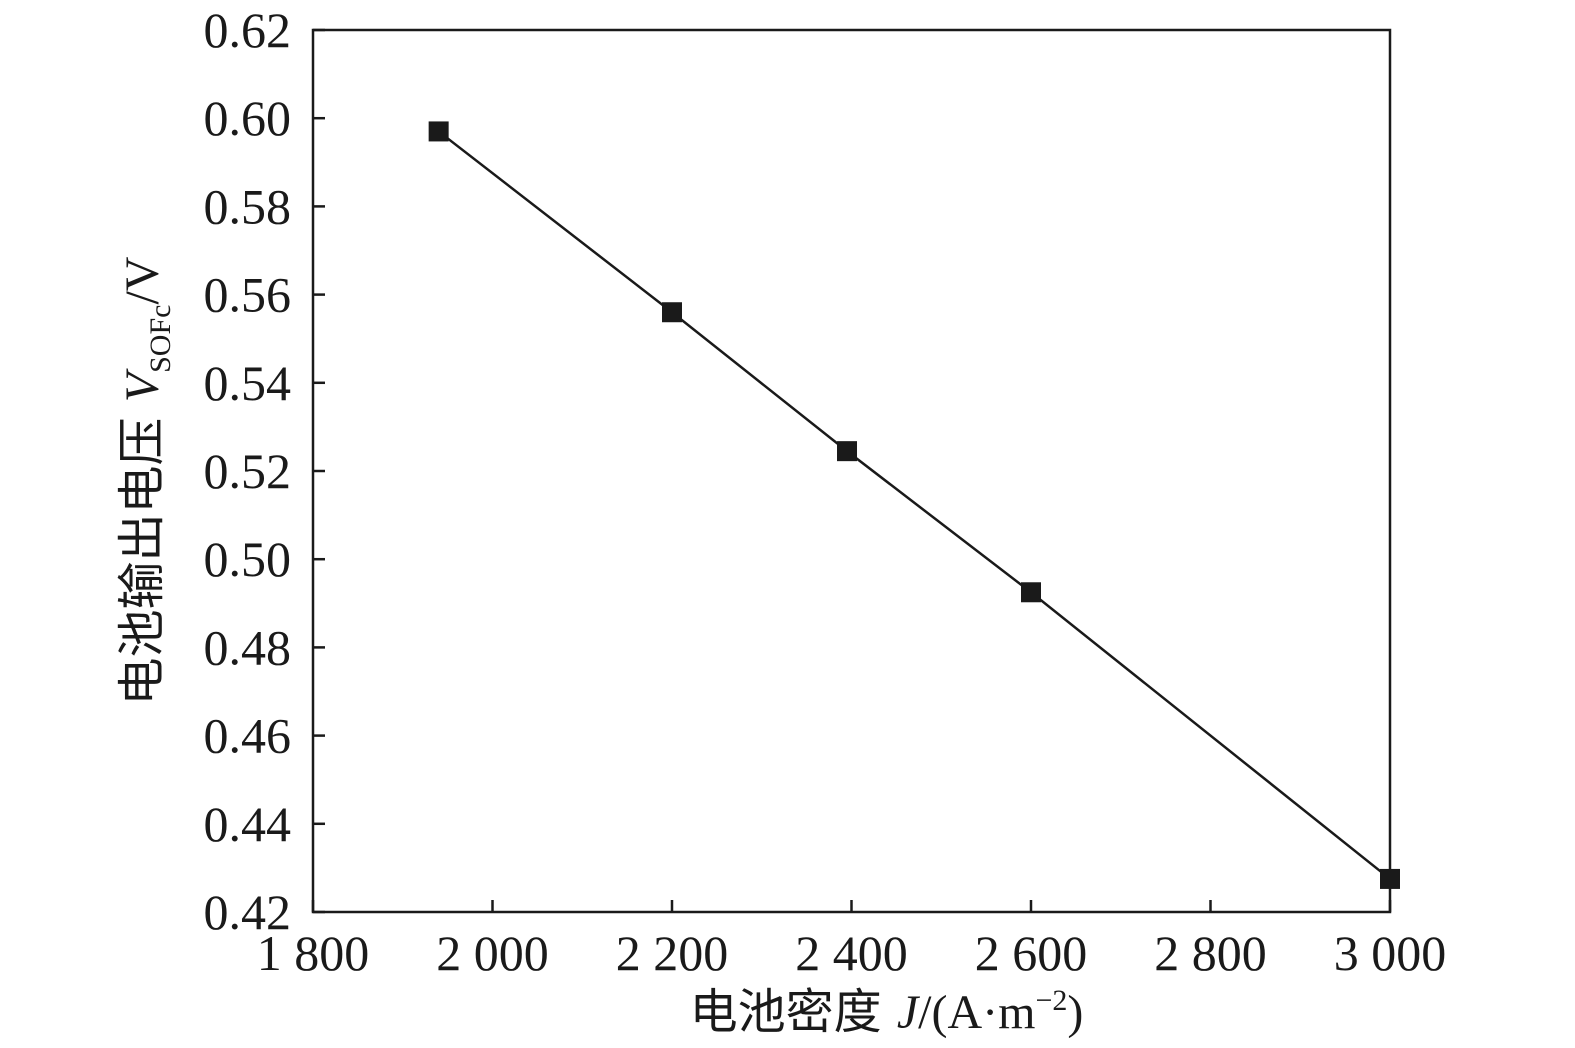  I want to click on x-tick-label: 3 000, so click(1390, 953).